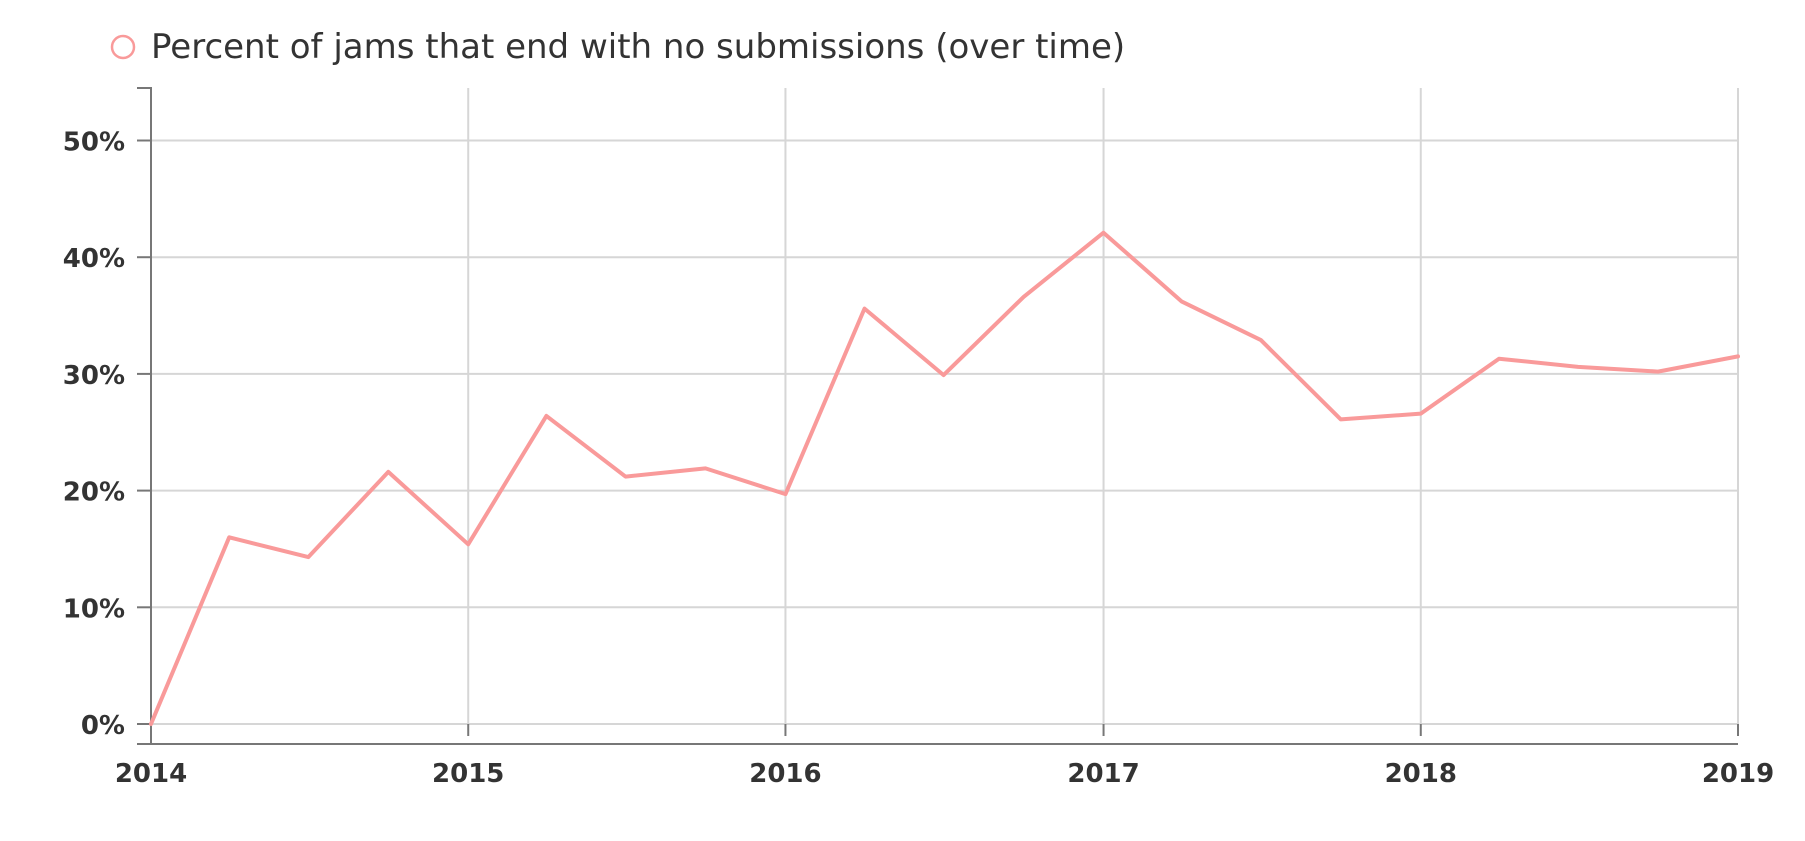 Image resolution: width=1805 pixels, height=841 pixels. What do you see at coordinates (94, 493) in the screenshot?
I see `y-tick-label: 20%` at bounding box center [94, 493].